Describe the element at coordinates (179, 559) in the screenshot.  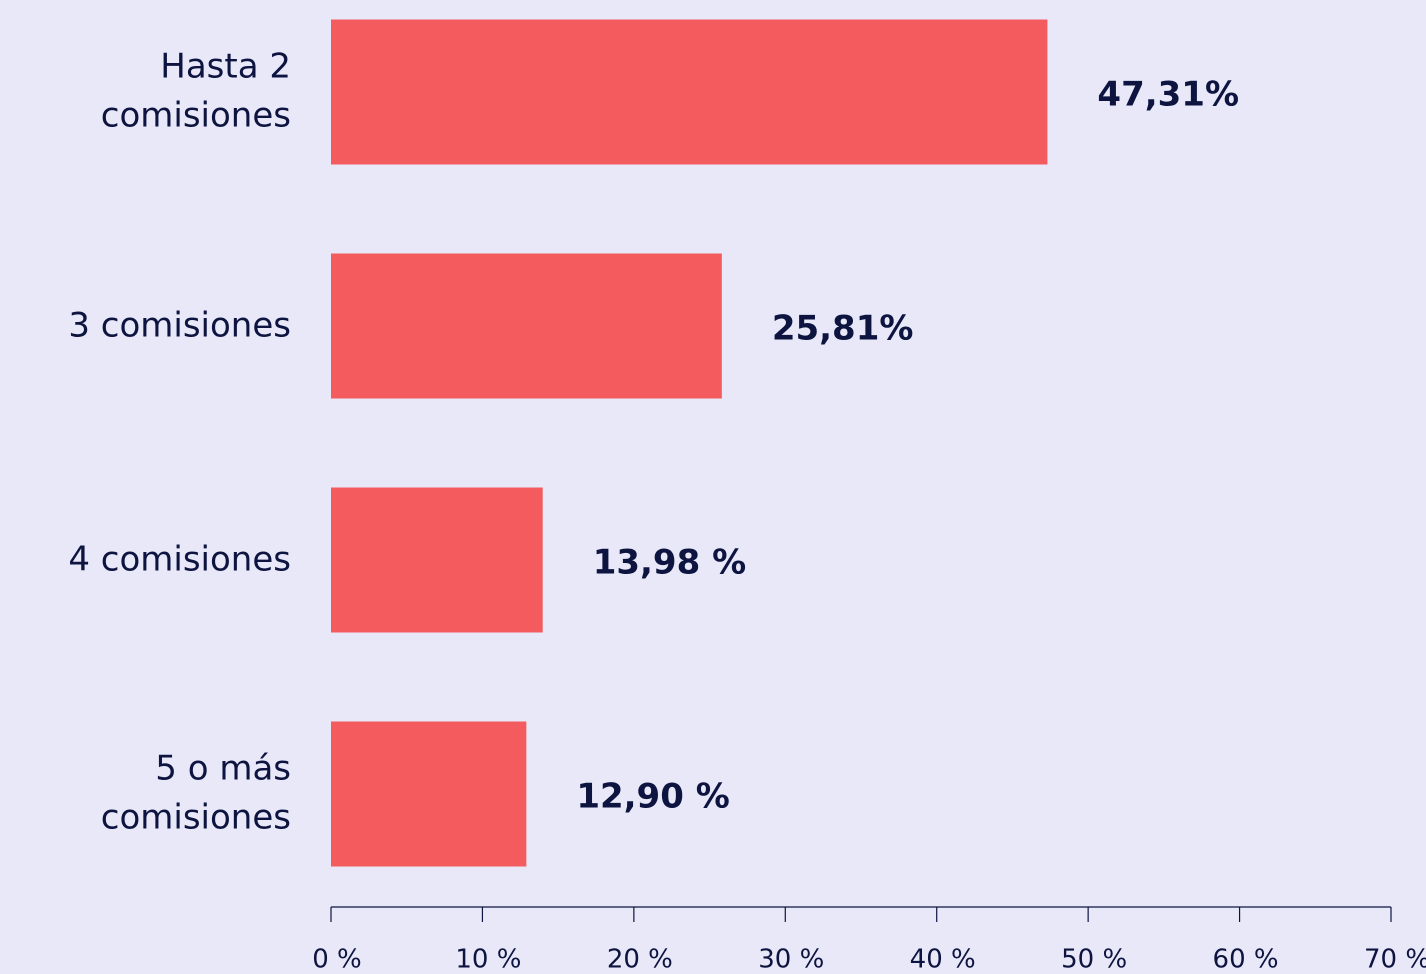
I see `y-tick-label: 4 comisiones` at that location.